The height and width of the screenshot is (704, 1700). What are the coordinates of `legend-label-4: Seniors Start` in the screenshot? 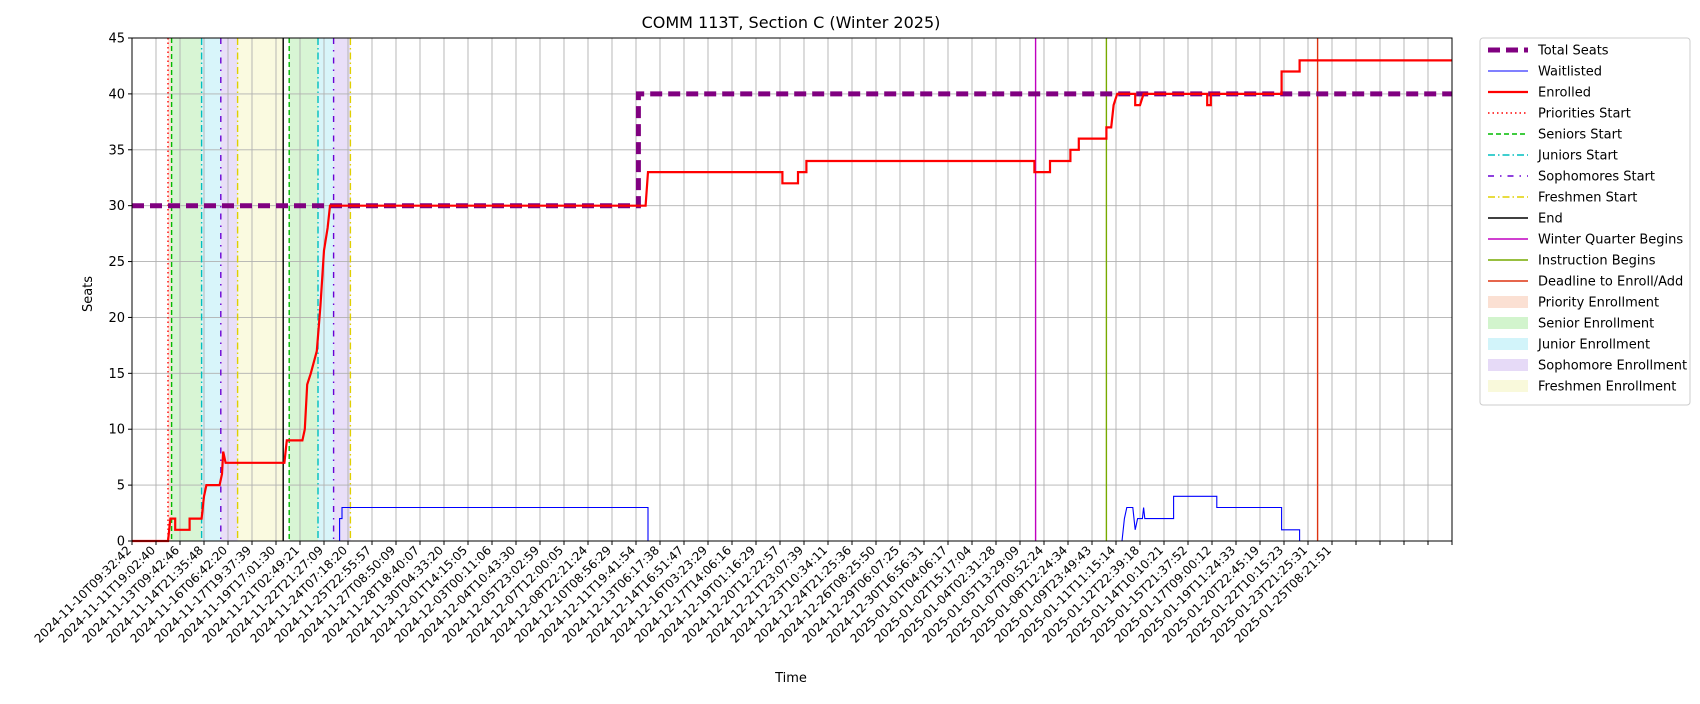 It's located at (1580, 135).